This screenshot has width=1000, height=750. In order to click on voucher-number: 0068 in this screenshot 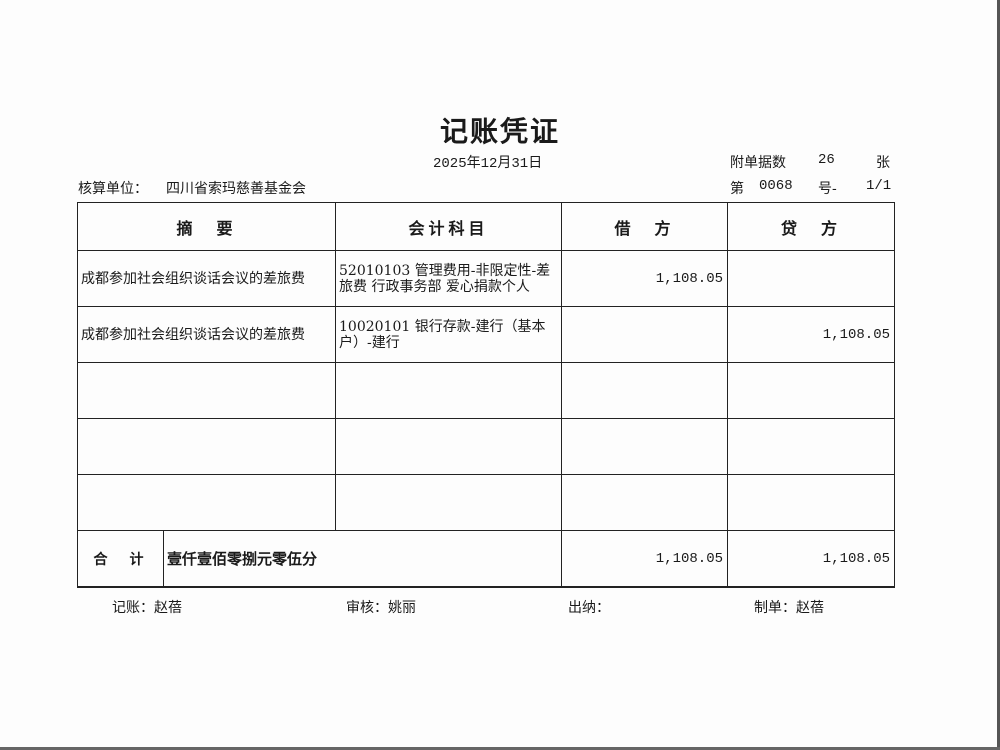, I will do `click(776, 186)`.